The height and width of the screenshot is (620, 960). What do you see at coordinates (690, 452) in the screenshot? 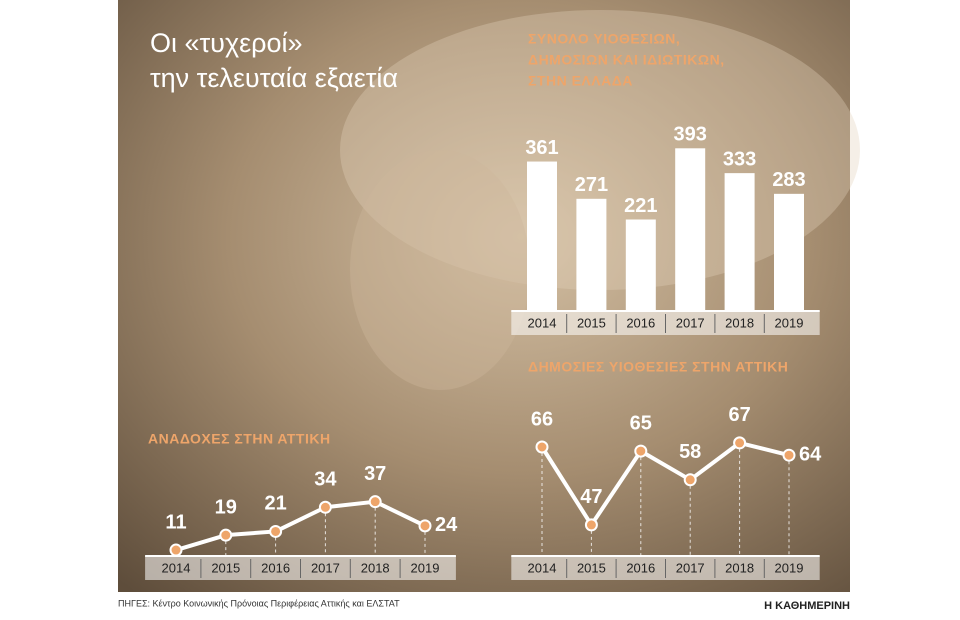
I see `value-label: 58` at bounding box center [690, 452].